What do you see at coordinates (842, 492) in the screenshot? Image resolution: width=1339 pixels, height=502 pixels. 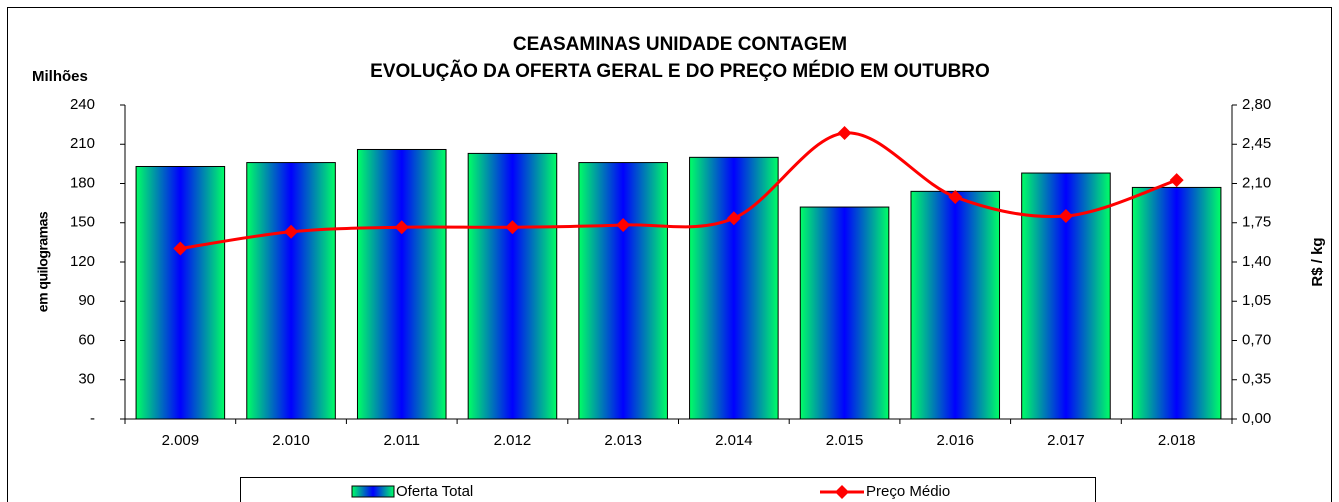 I see `legend-marker` at bounding box center [842, 492].